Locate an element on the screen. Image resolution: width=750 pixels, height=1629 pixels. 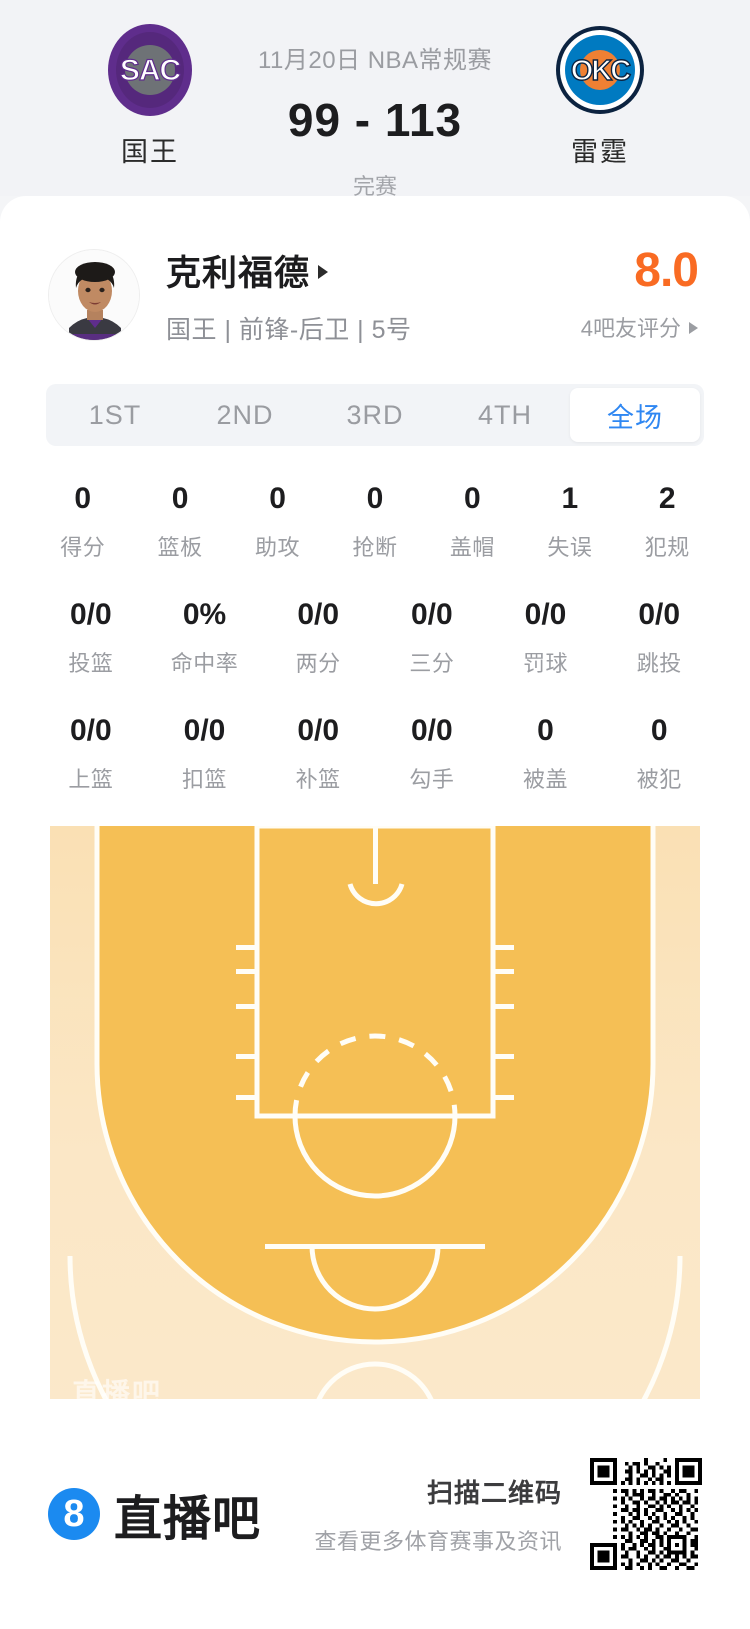
match-header: SAC 国王 11月20日 NBA常规赛 99 - 113 完赛 OKC 雷霆 is located at coordinates (375, 99).